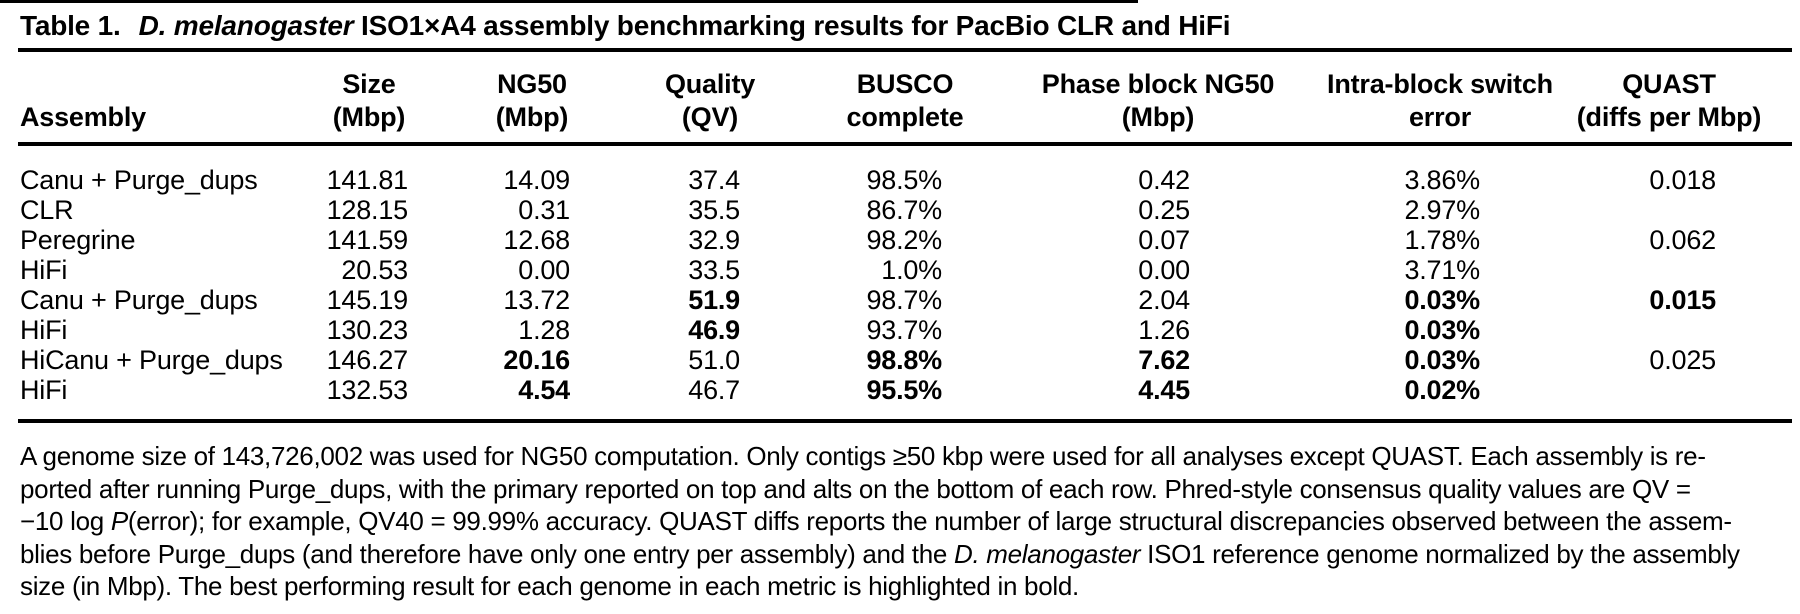 The image size is (1800, 614). Describe the element at coordinates (1047, 553) in the screenshot. I see `footnote-species-name: D. melanogaster` at that location.